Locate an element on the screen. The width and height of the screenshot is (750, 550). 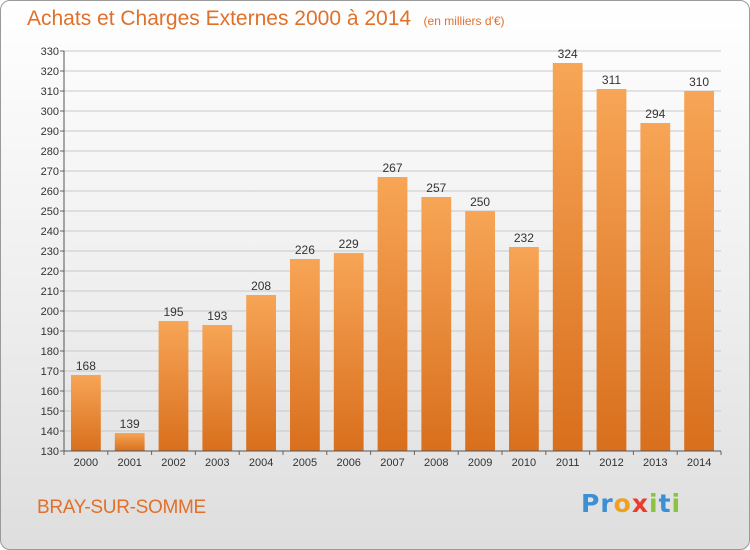
y-tick-label: 280 is located at coordinates (50, 152).